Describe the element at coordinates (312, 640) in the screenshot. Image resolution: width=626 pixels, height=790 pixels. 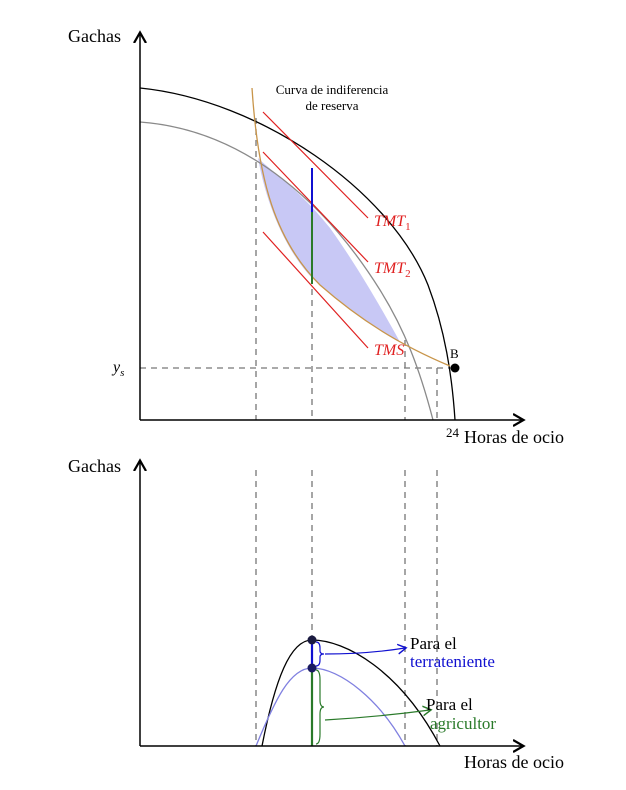
I see `landlord-point` at that location.